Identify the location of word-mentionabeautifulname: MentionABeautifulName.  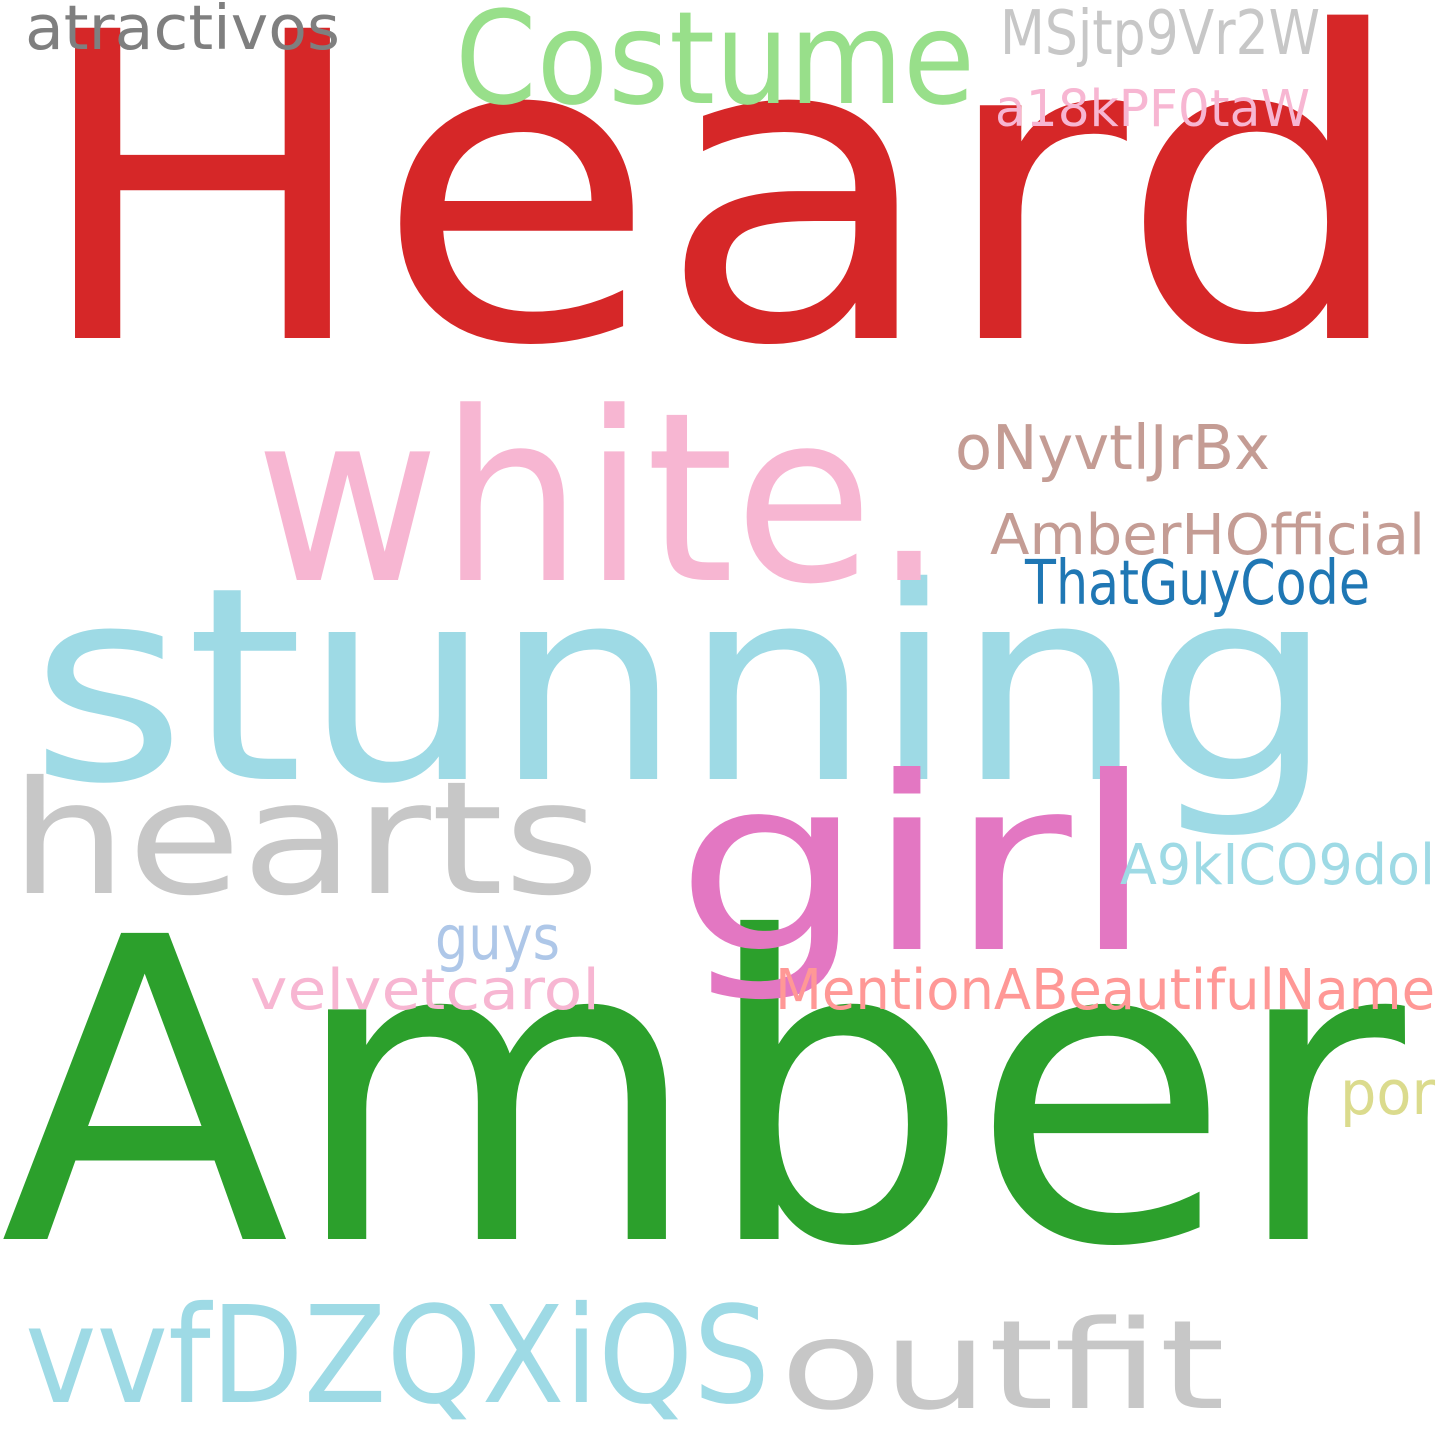
(1105, 991).